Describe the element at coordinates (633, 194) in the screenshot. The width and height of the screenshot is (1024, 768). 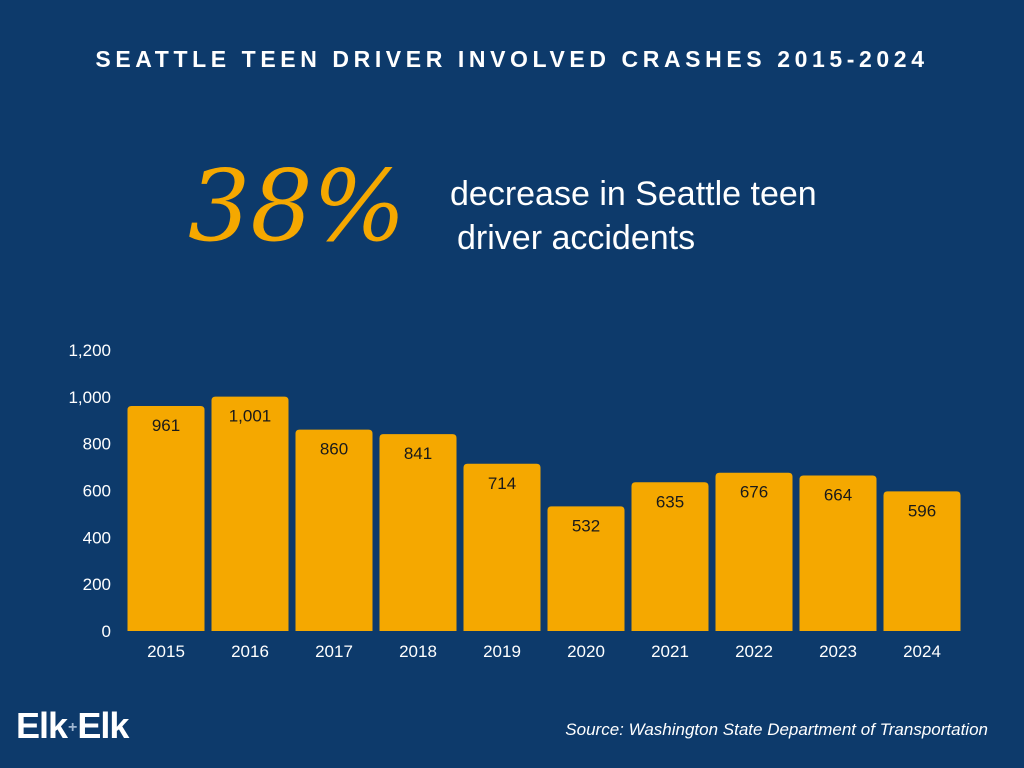
I see `stat-line-1: decrease in Seattle teen` at that location.